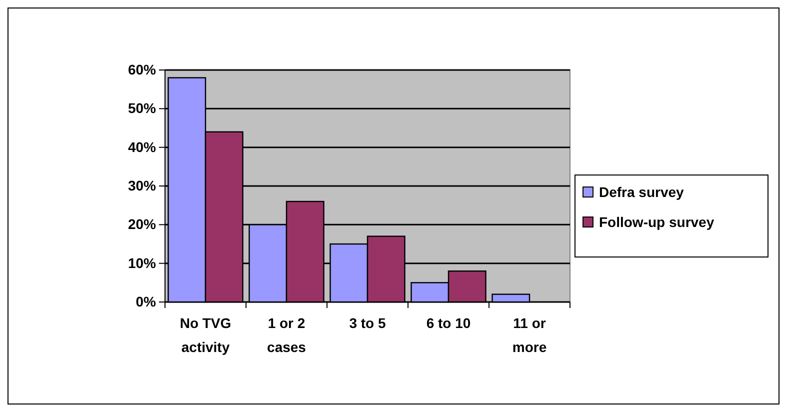  Describe the element at coordinates (142, 262) in the screenshot. I see `y-tick-label: 10%` at that location.